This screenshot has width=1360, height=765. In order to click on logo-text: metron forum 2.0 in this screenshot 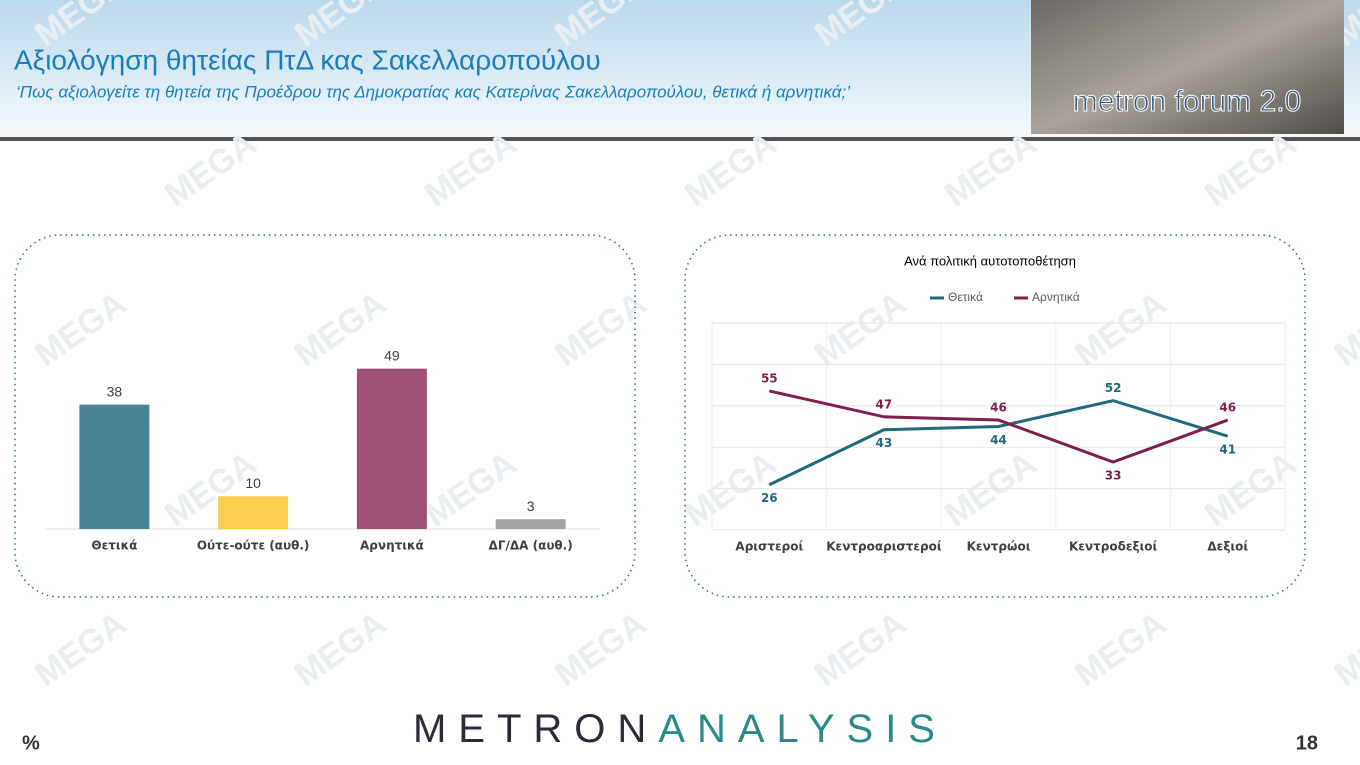, I will do `click(1187, 101)`.